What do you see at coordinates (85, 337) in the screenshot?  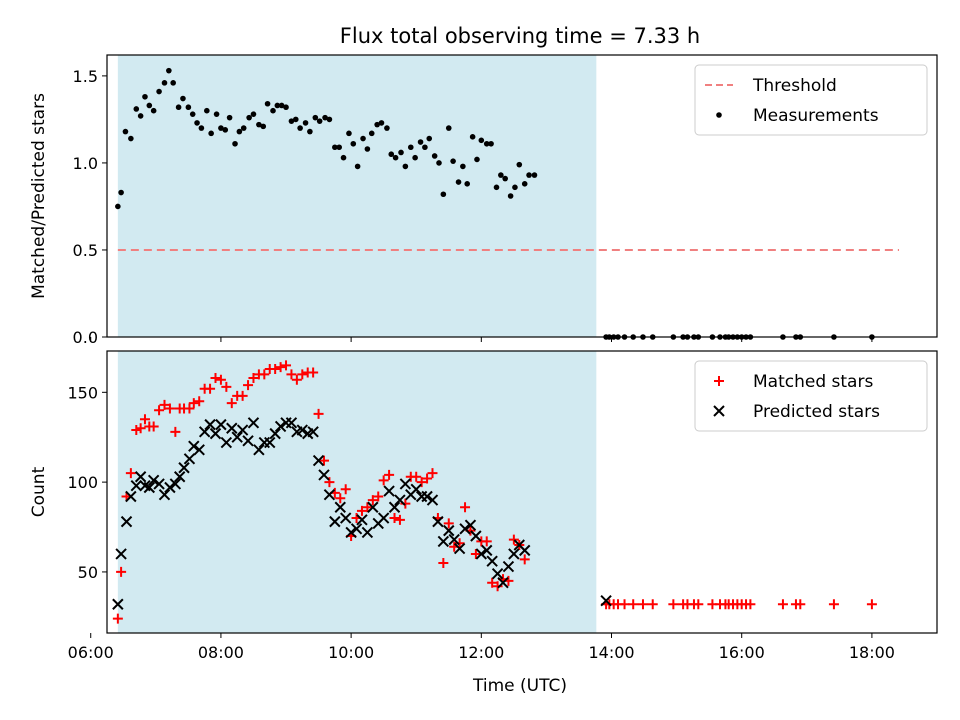 I see `y-tick-label: 0.0` at bounding box center [85, 337].